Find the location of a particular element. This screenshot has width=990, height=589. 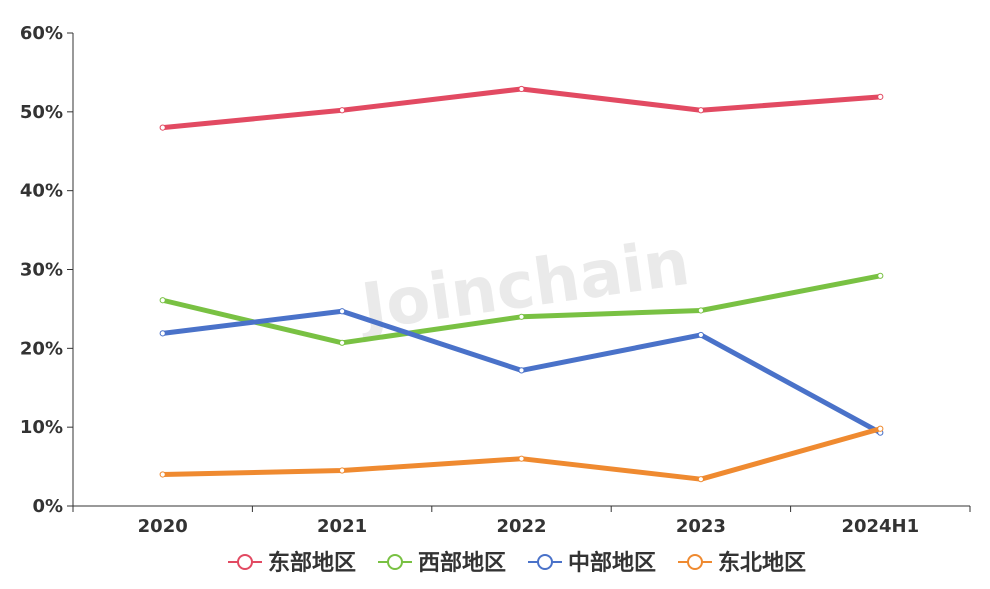

legend-item: 东北地区 is located at coordinates (742, 563).